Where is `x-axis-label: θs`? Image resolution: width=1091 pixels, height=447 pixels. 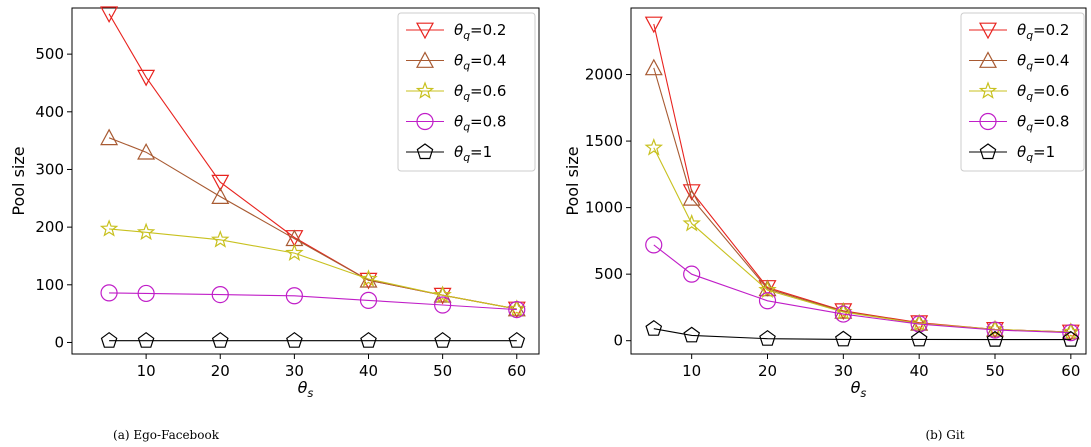
x-axis-label: θs is located at coordinates (859, 389).